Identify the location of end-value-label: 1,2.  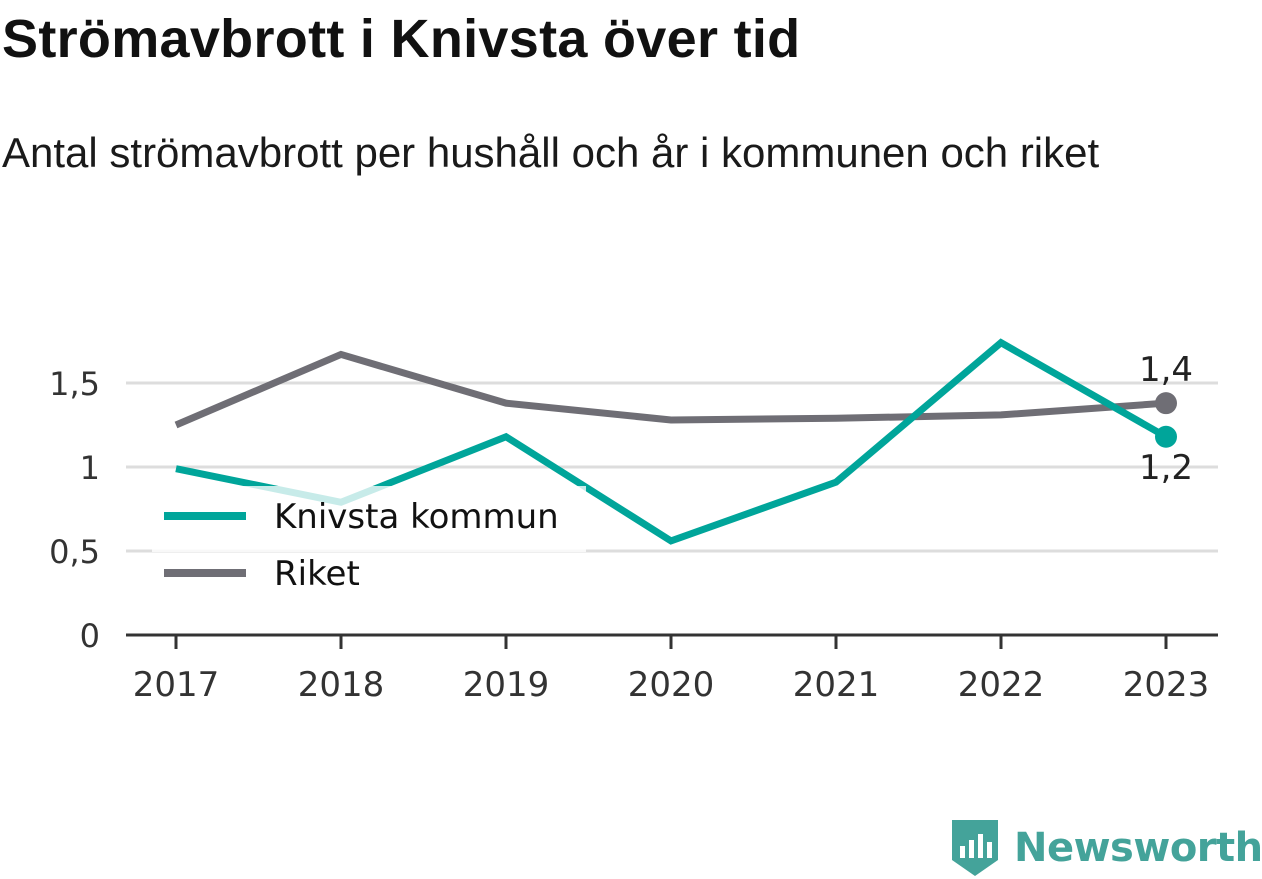
(1166, 468).